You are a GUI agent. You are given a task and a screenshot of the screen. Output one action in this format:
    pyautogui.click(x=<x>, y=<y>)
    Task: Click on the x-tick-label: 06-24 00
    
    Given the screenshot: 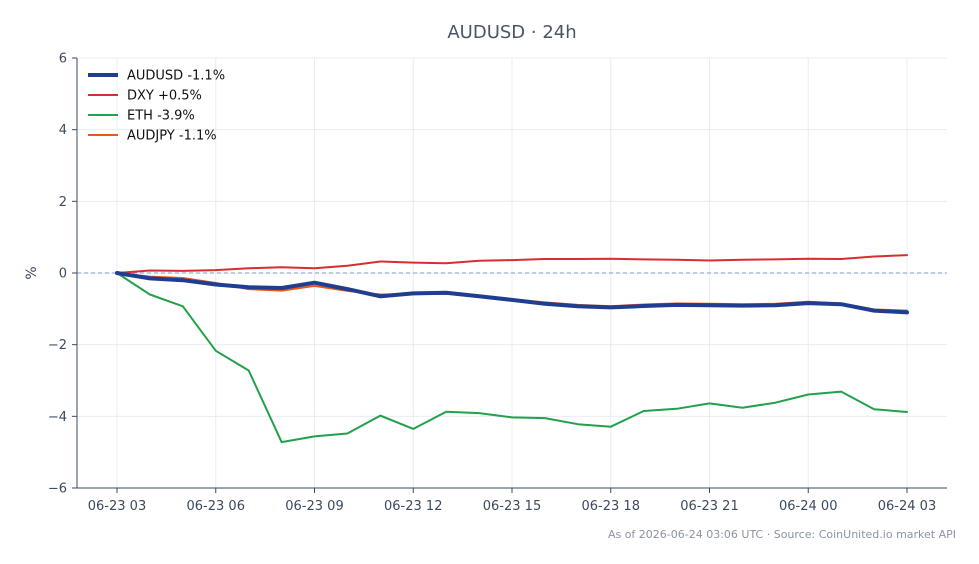 What is the action you would take?
    pyautogui.click(x=808, y=506)
    